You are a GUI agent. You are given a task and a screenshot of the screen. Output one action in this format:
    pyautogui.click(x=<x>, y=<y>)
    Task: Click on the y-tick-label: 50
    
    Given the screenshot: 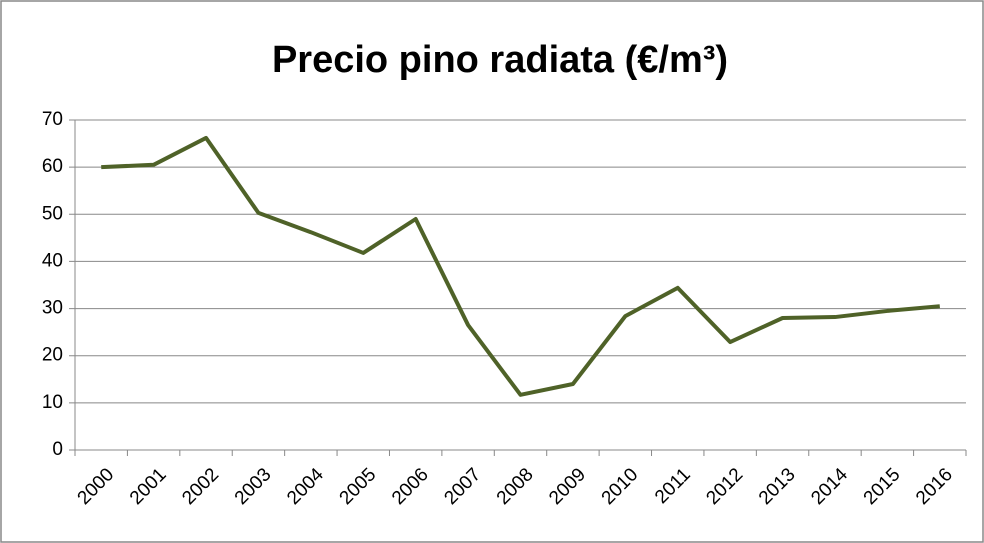 What is the action you would take?
    pyautogui.click(x=52, y=213)
    